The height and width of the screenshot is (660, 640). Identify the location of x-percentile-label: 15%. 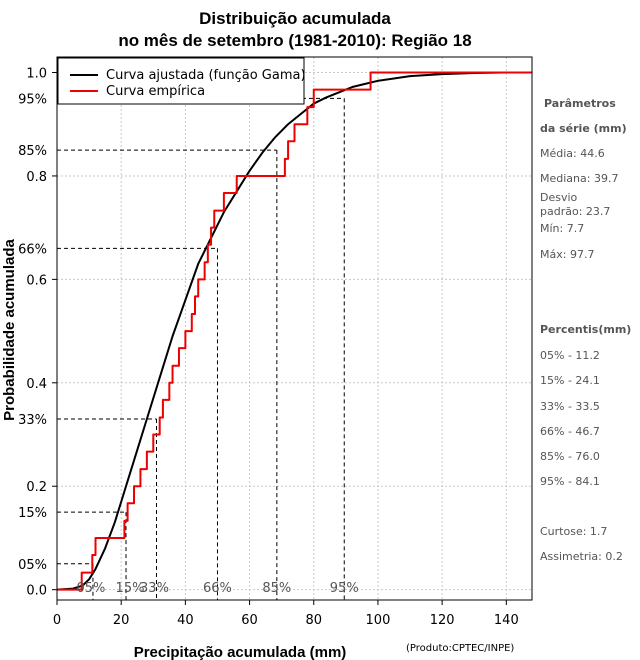
(130, 588).